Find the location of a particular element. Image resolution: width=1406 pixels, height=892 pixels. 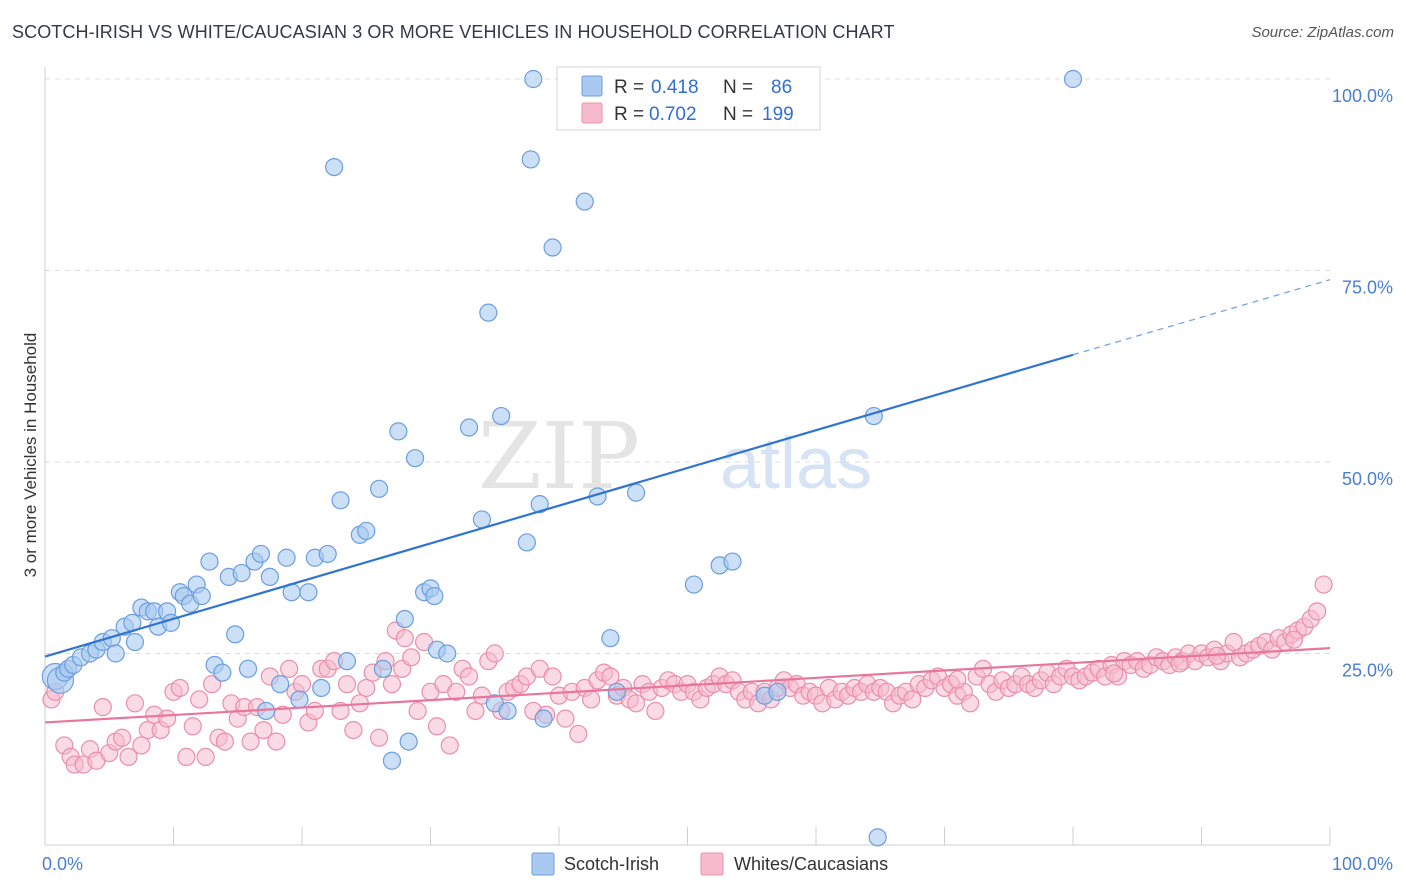

y-tick-labels: 25.0% 50.0% 75.0% 100.0% is located at coordinates (1362, 383).